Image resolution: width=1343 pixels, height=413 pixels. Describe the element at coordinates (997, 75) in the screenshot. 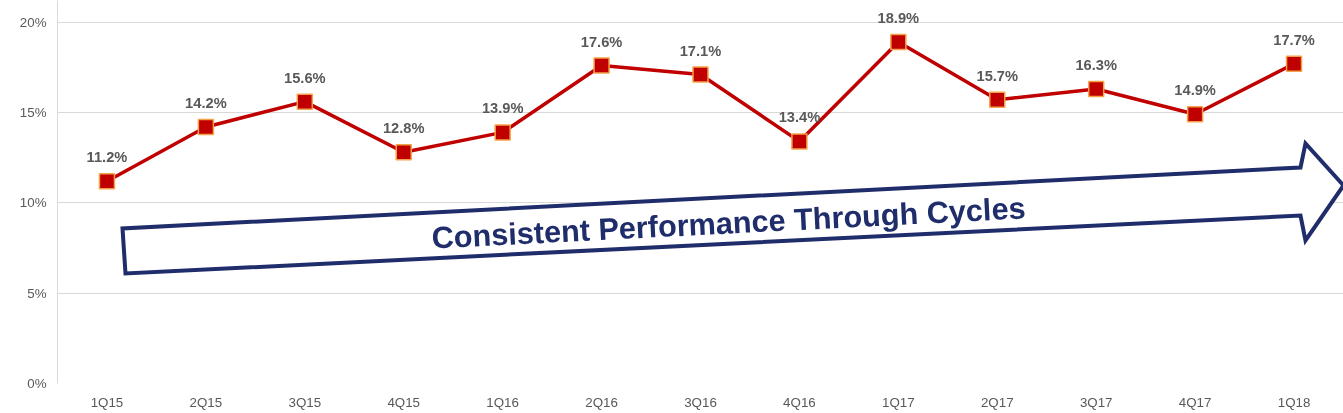

I see `data-label: 15.7%` at that location.